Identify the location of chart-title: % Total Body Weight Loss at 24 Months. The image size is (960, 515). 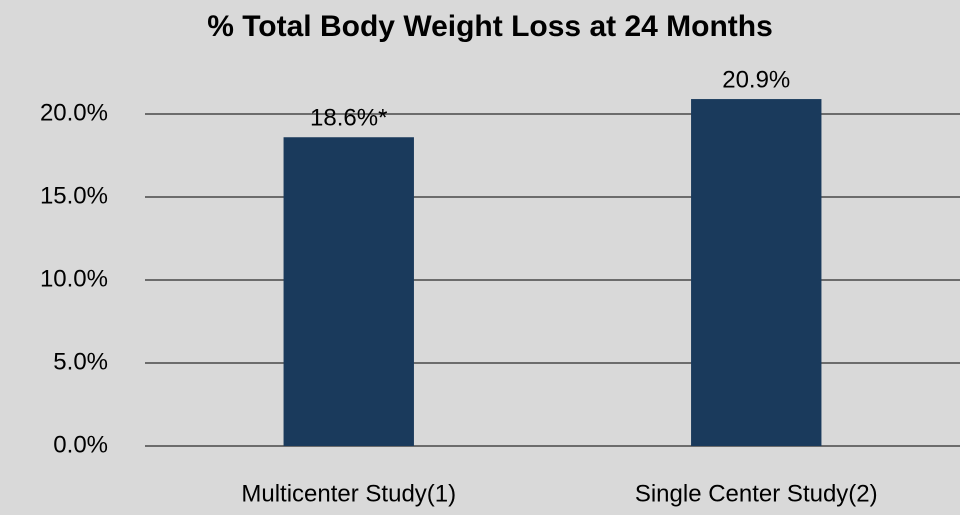
(490, 26).